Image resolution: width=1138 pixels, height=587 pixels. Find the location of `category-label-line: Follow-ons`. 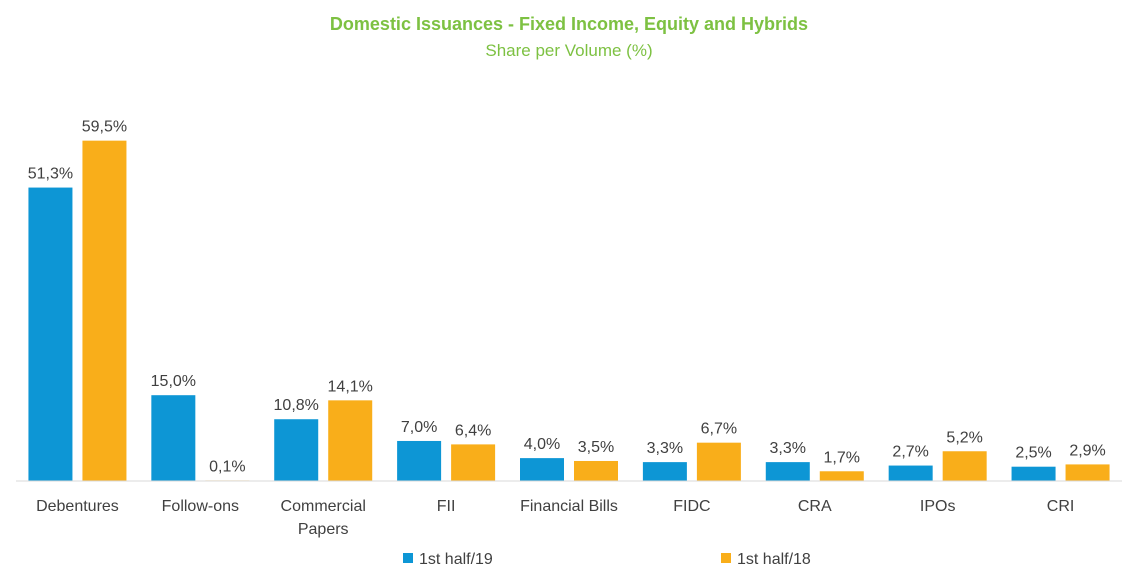

category-label-line: Follow-ons is located at coordinates (200, 506).